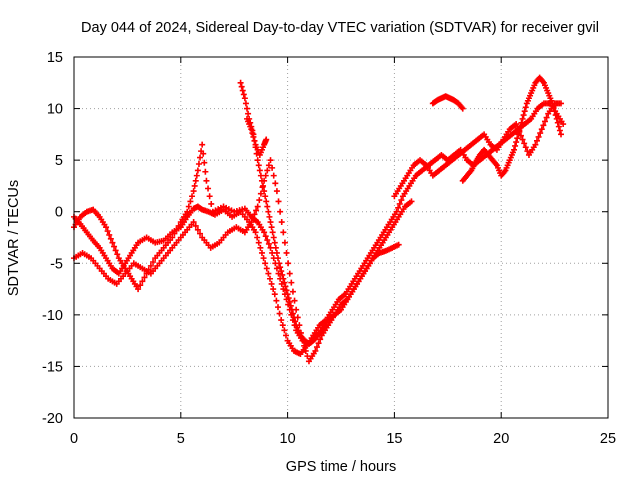 This screenshot has width=640, height=485. What do you see at coordinates (59, 161) in the screenshot?
I see `y-tick-label: 5` at bounding box center [59, 161].